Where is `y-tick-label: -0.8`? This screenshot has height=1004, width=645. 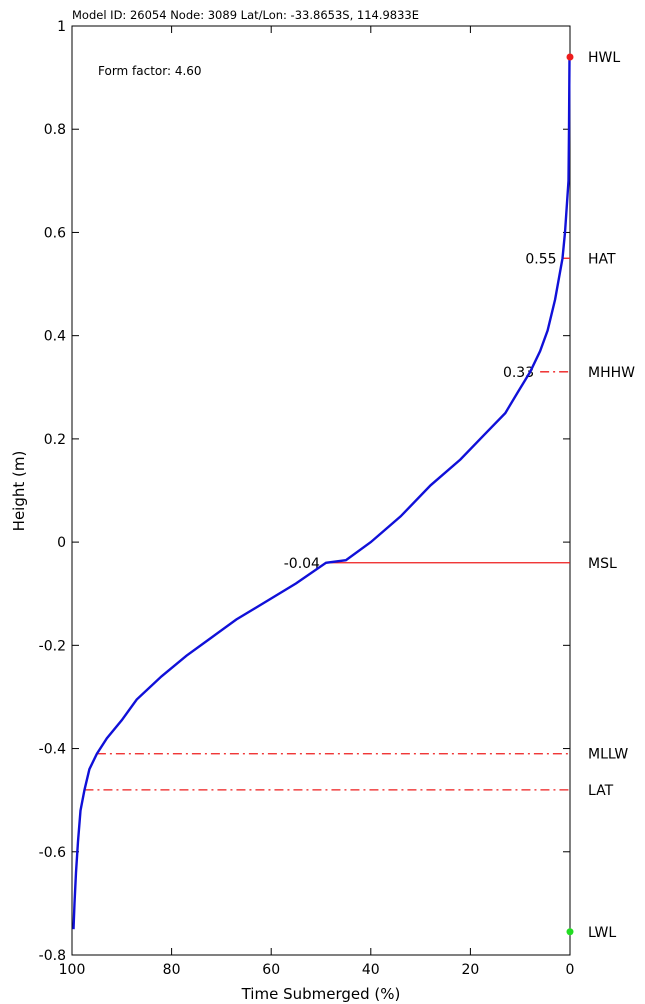
y-tick-label: -0.8 is located at coordinates (52, 956).